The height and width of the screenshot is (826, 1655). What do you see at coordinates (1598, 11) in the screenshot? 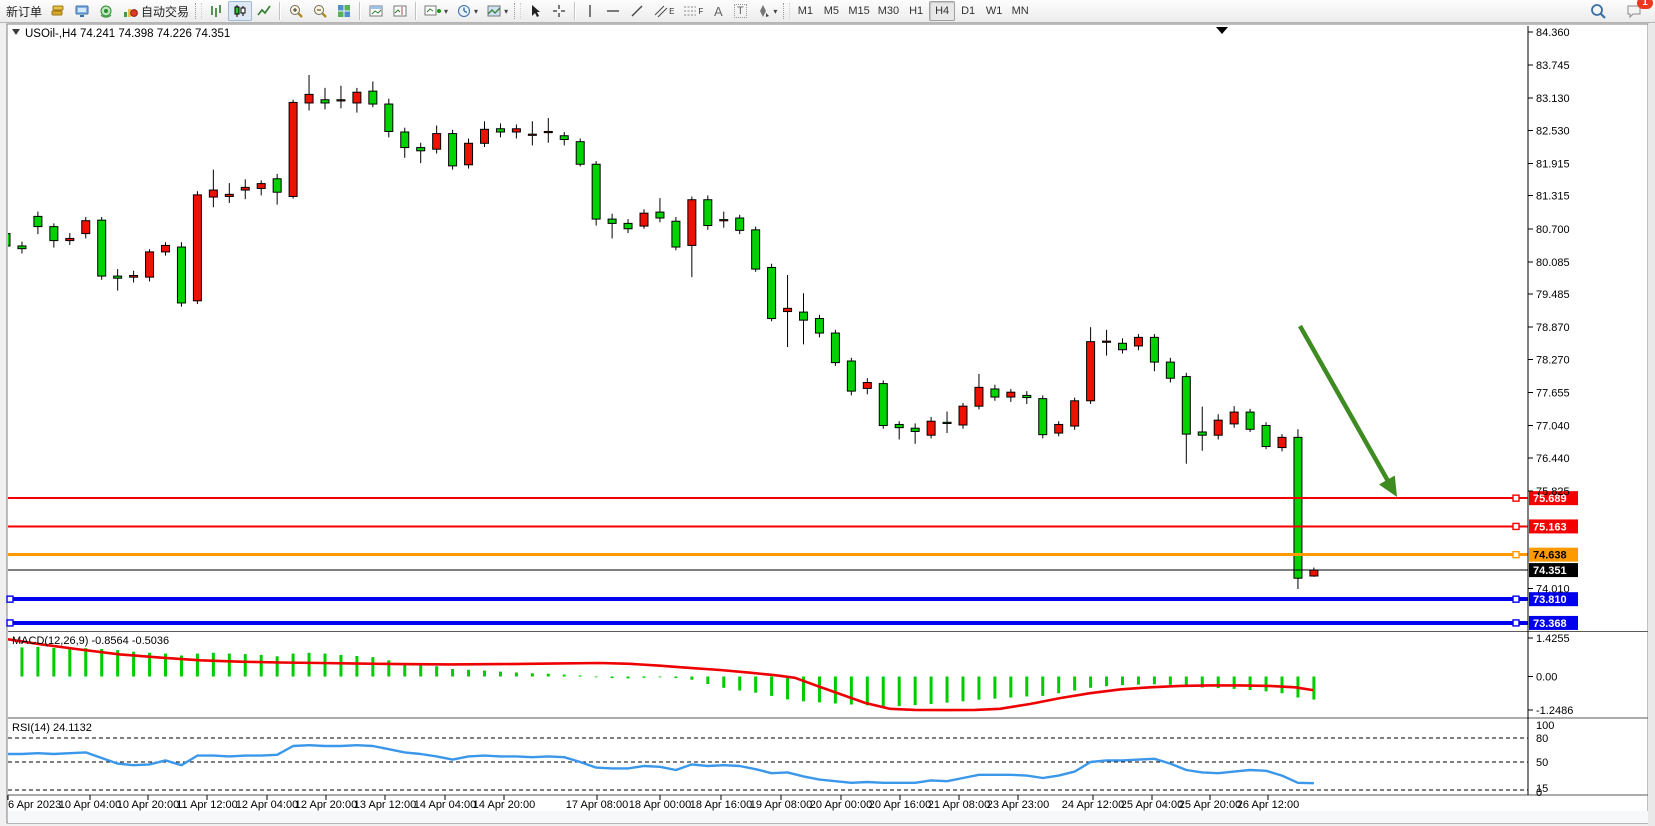
I see `search-icon` at bounding box center [1598, 11].